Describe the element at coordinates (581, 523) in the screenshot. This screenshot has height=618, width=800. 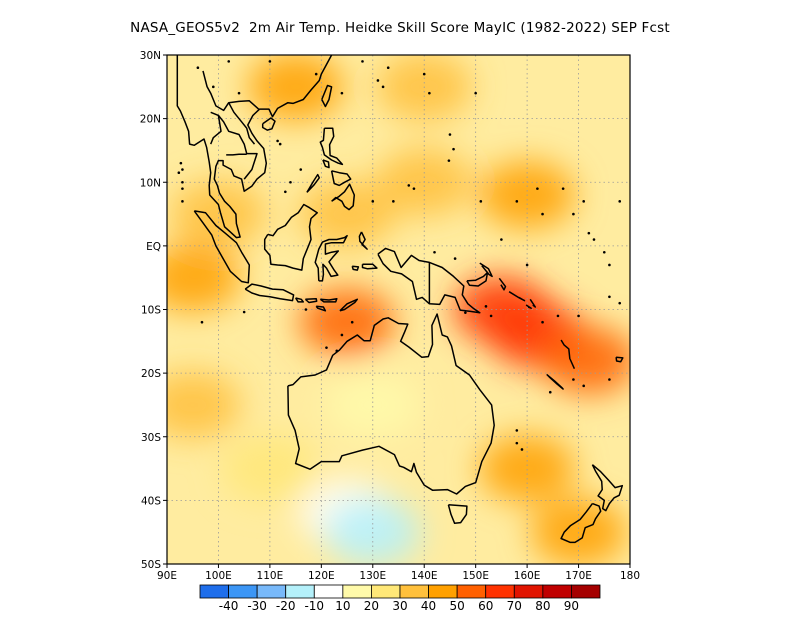
I see `coastline-nz-south` at that location.